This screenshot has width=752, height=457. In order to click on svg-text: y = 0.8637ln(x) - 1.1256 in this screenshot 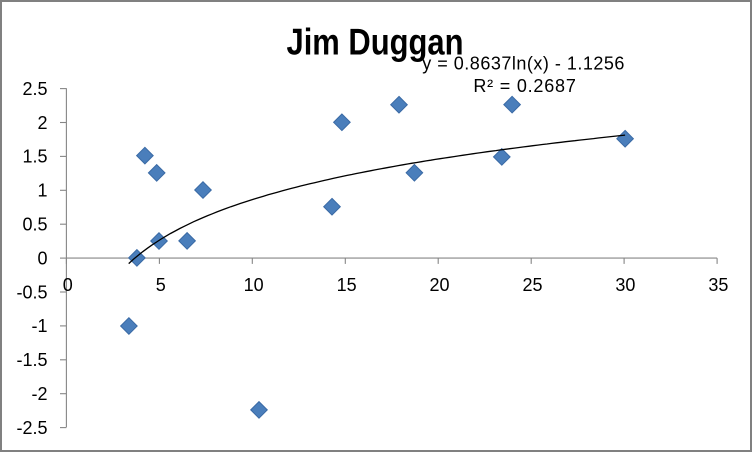, I will do `click(523, 64)`.